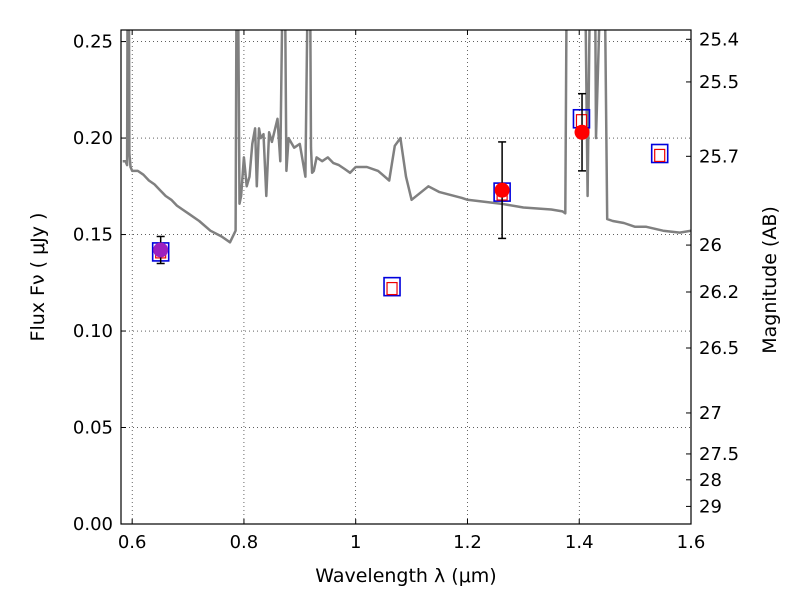 The image size is (800, 600). Describe the element at coordinates (710, 506) in the screenshot. I see `mag-tick-label: 29` at that location.